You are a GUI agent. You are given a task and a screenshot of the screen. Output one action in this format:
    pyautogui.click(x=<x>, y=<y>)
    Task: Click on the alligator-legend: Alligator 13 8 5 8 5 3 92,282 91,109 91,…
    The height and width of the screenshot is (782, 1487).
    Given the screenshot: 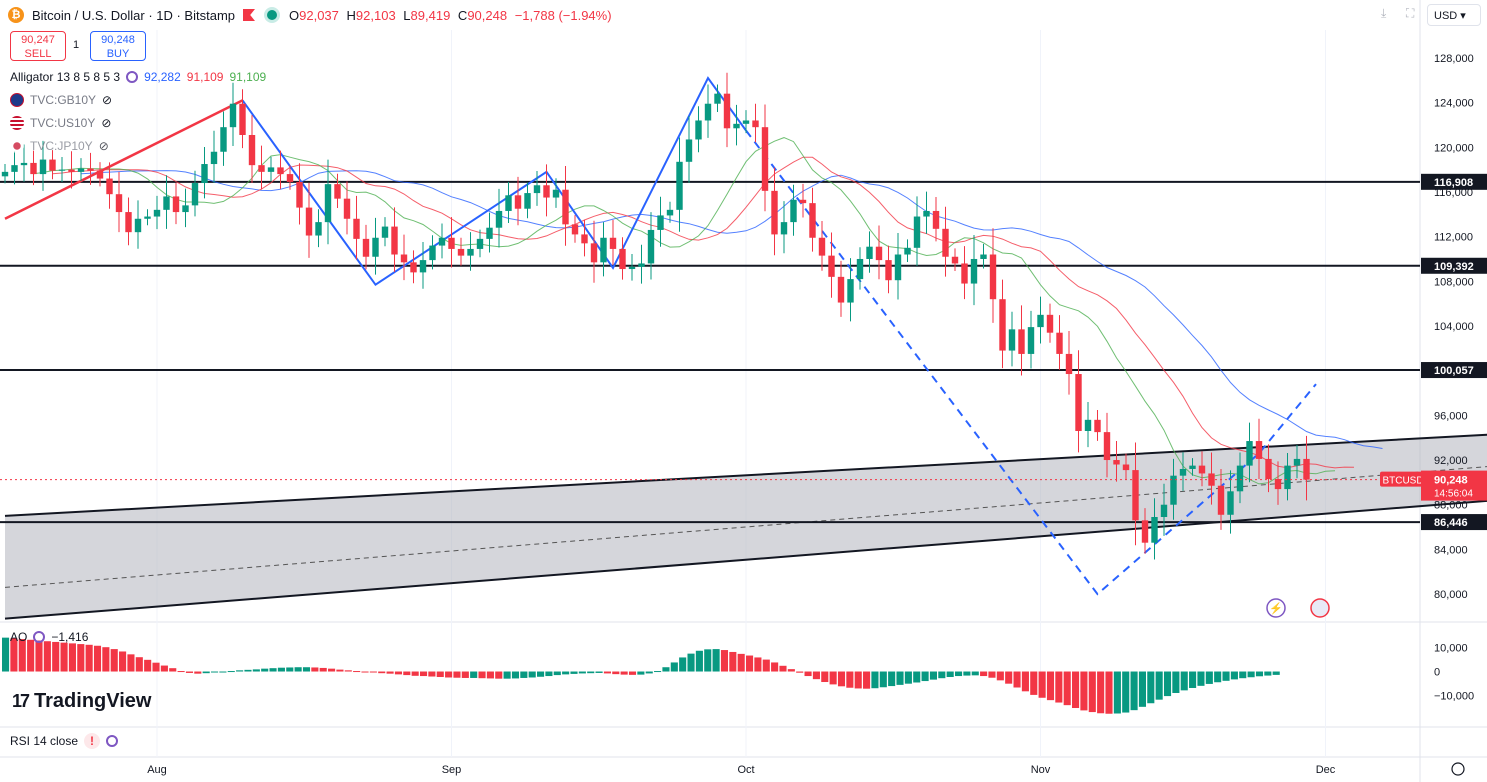 What is the action you would take?
    pyautogui.click(x=138, y=77)
    